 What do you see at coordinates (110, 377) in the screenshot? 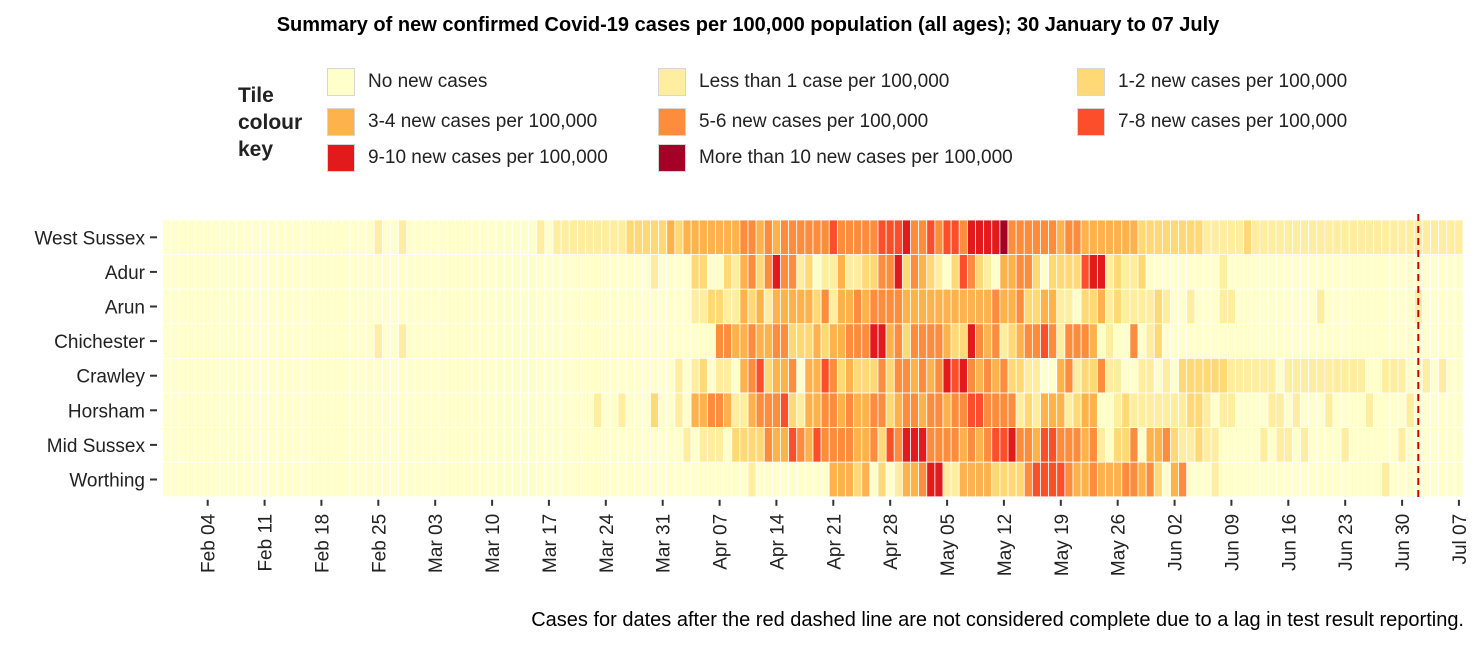
I see `y-axis-label: Crawley` at bounding box center [110, 377].